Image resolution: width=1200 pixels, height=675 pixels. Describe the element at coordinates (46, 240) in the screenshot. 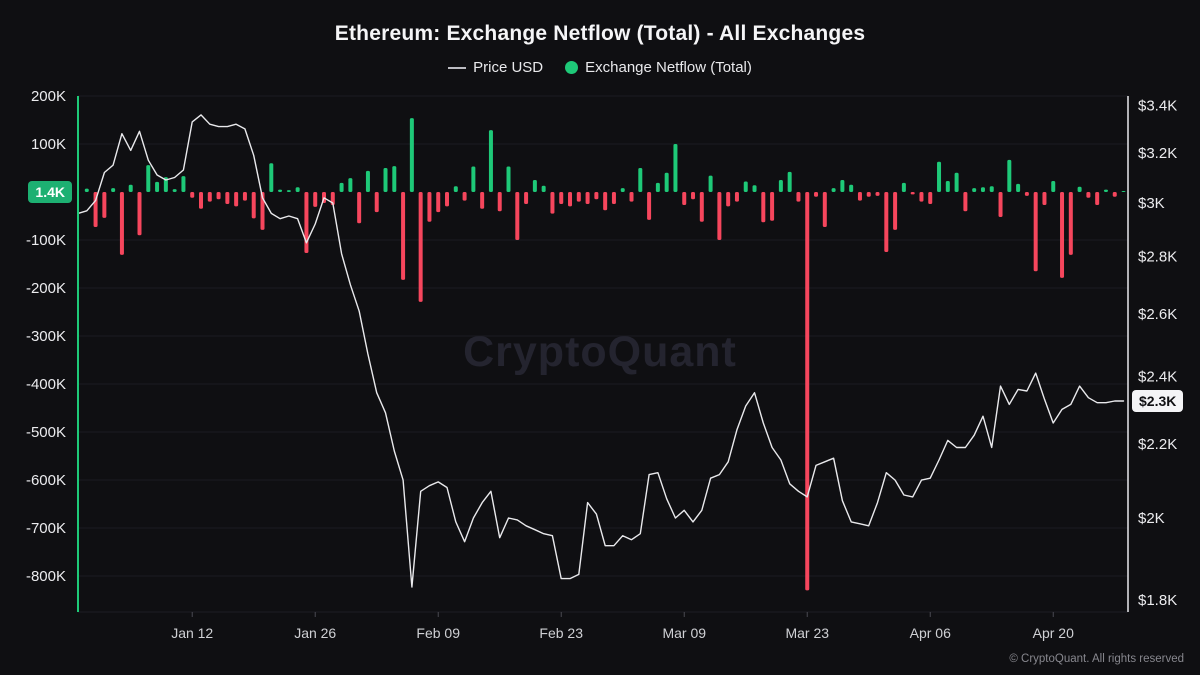

I see `left-axis-tick-label: -100K` at that location.